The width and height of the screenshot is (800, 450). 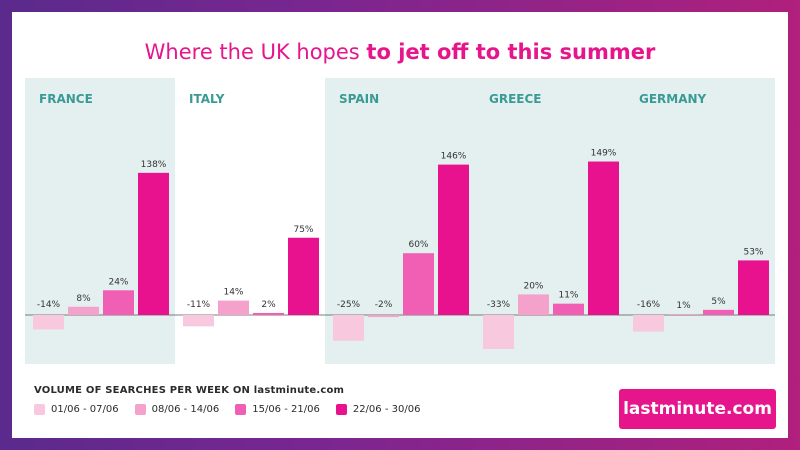 What do you see at coordinates (604, 154) in the screenshot?
I see `data-label: 149%` at bounding box center [604, 154].